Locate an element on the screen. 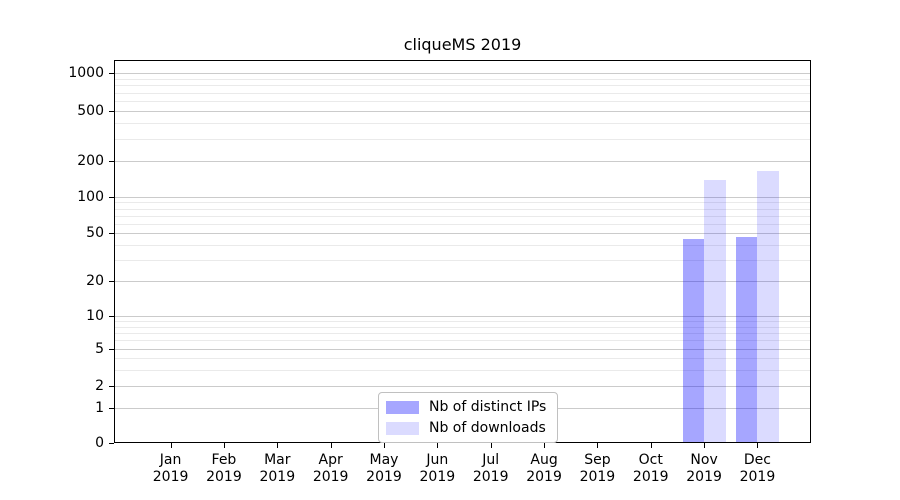  x-tick-month: Nov is located at coordinates (704, 460).